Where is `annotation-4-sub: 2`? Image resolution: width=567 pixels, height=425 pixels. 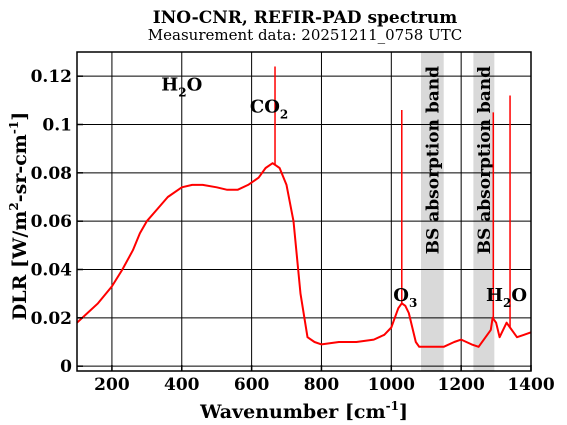 annotation-4-sub: 2 is located at coordinates (507, 303).